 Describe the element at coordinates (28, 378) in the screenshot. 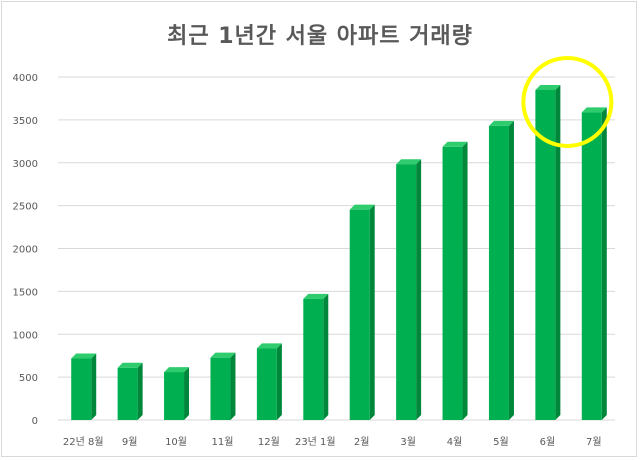

I see `y-tick-label: 500` at that location.